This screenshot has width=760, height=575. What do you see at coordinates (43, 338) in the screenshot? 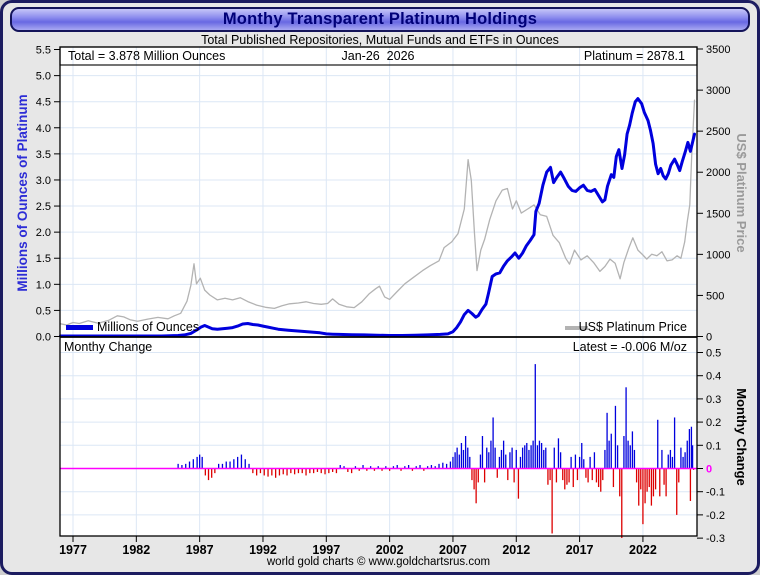
I see `svg-text: 0.0` at bounding box center [43, 338].